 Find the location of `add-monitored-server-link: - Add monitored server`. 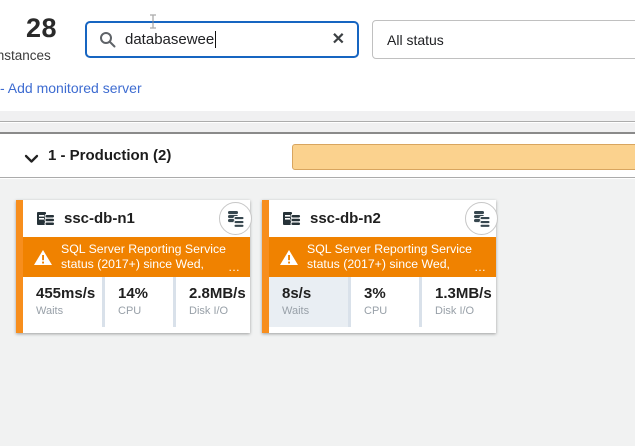

add-monitored-server-link: - Add monitored server is located at coordinates (71, 88).